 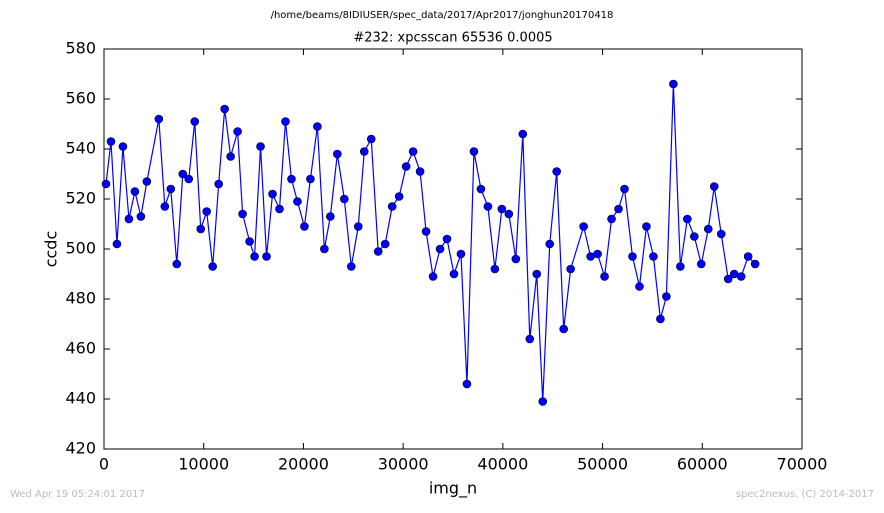 I want to click on y-tick-label: 480, so click(x=80, y=298).